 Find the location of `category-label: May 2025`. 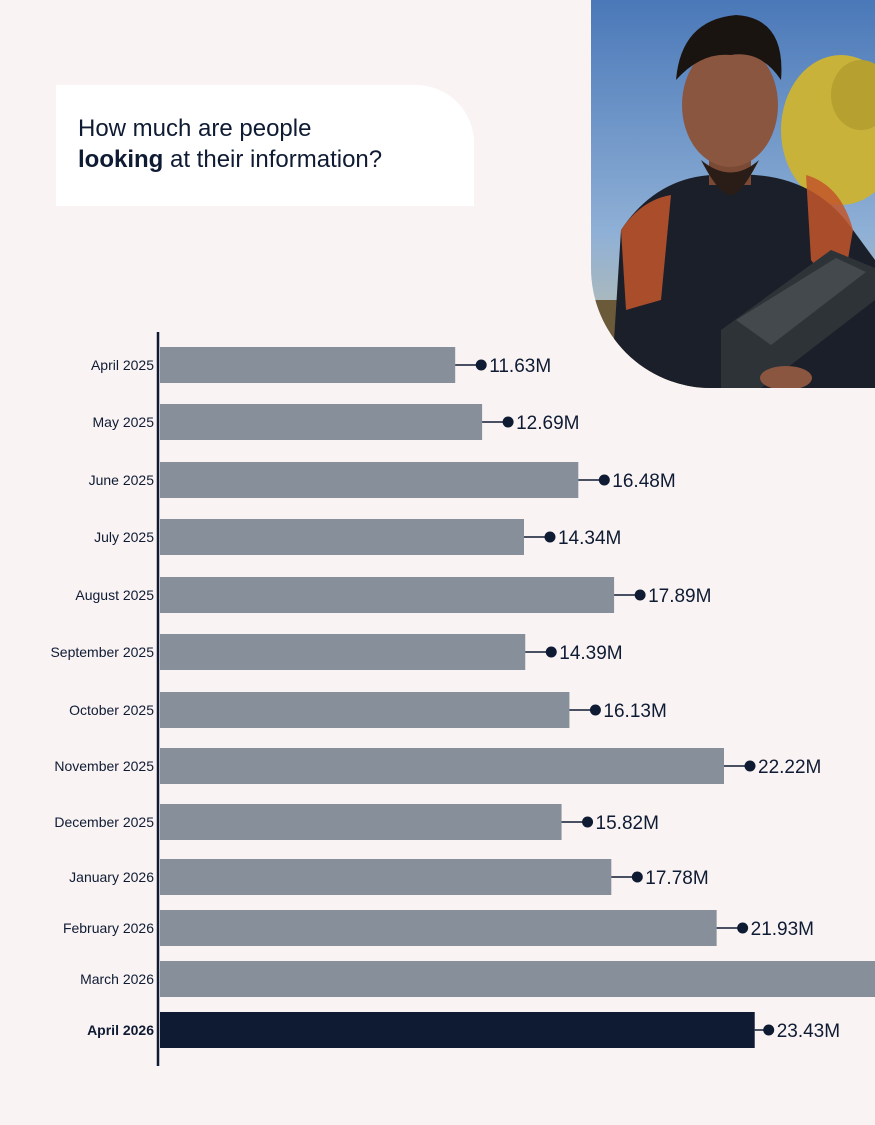

category-label: May 2025 is located at coordinates (124, 422).